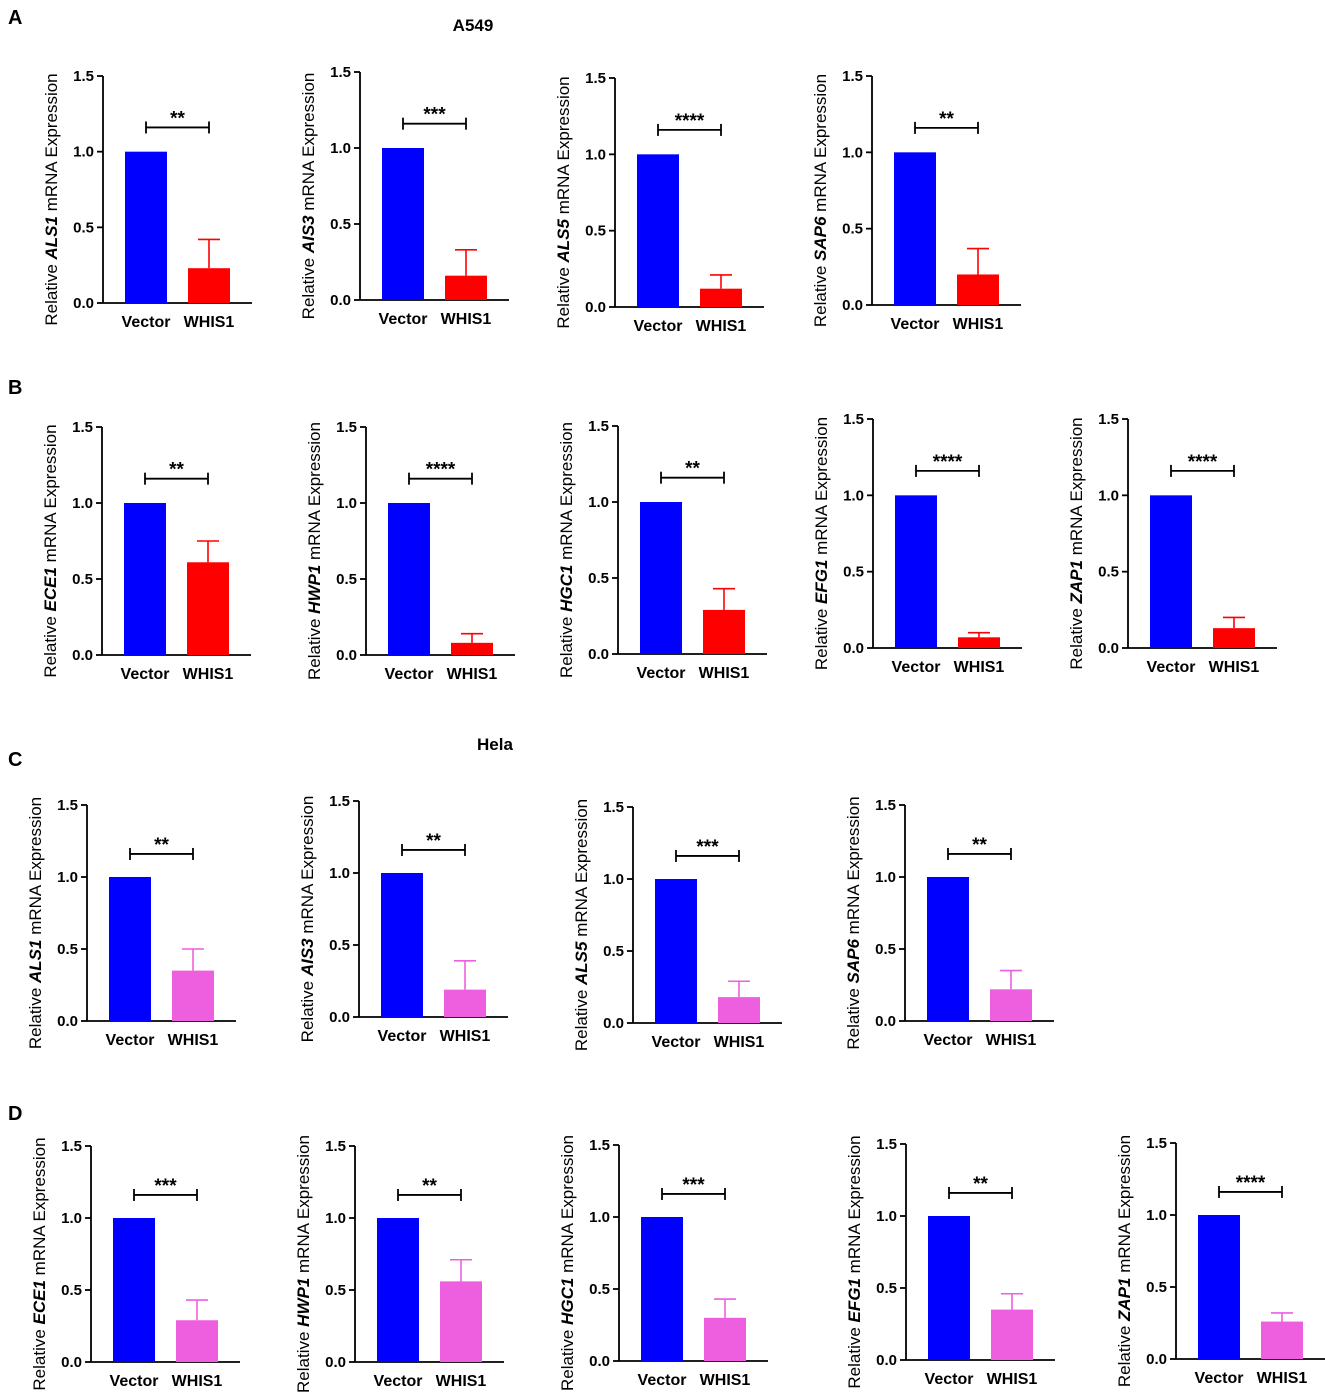 The image size is (1325, 1397). Describe the element at coordinates (980, 1184) in the screenshot. I see `significance-label-d-efg1: **` at that location.